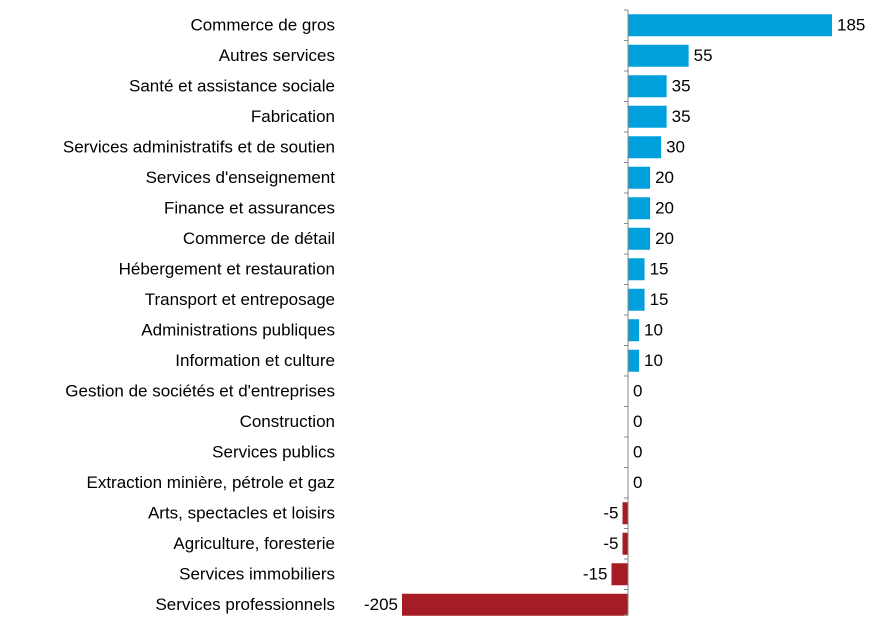 Image resolution: width=871 pixels, height=618 pixels. What do you see at coordinates (249, 208) in the screenshot?
I see `category-label: Finance et assurances` at bounding box center [249, 208].